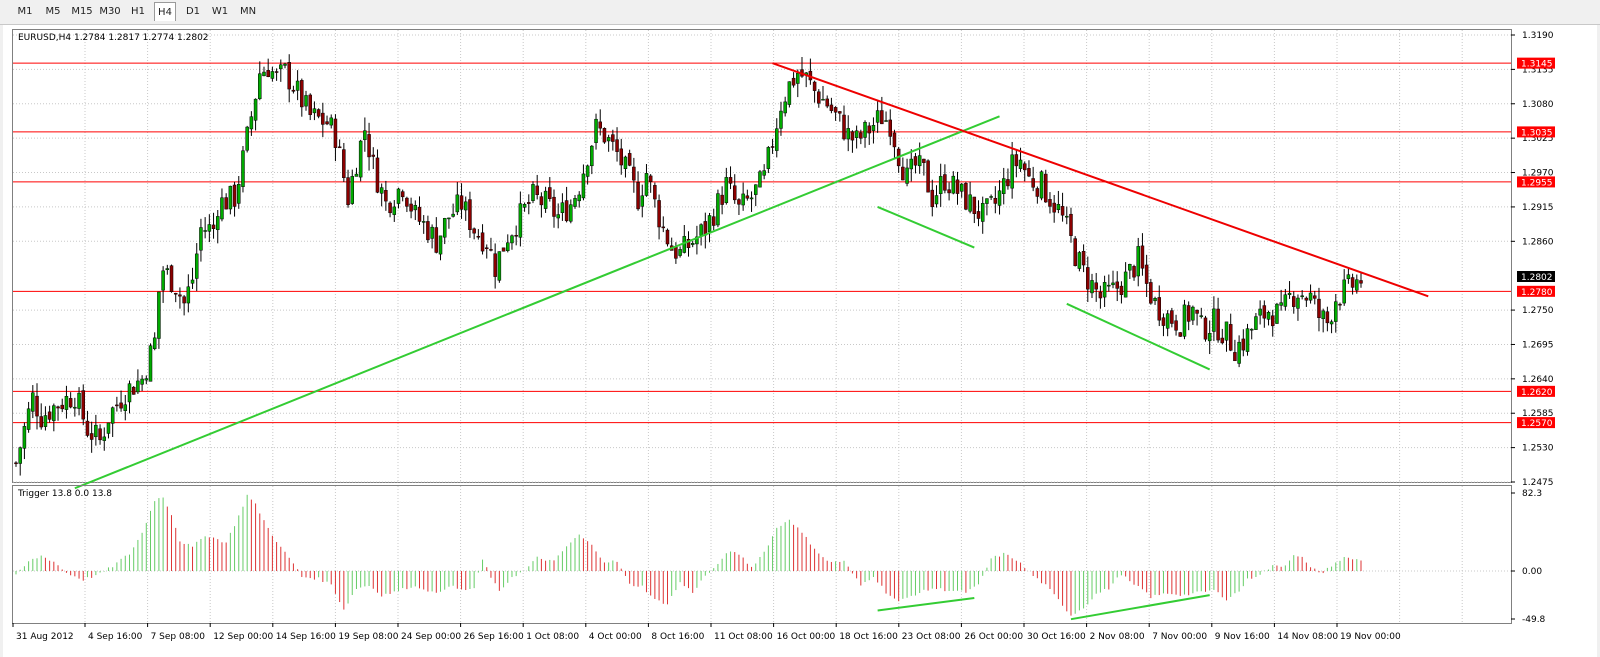  Describe the element at coordinates (1537, 133) in the screenshot. I see `level-tag-label: 1.3035` at that location.